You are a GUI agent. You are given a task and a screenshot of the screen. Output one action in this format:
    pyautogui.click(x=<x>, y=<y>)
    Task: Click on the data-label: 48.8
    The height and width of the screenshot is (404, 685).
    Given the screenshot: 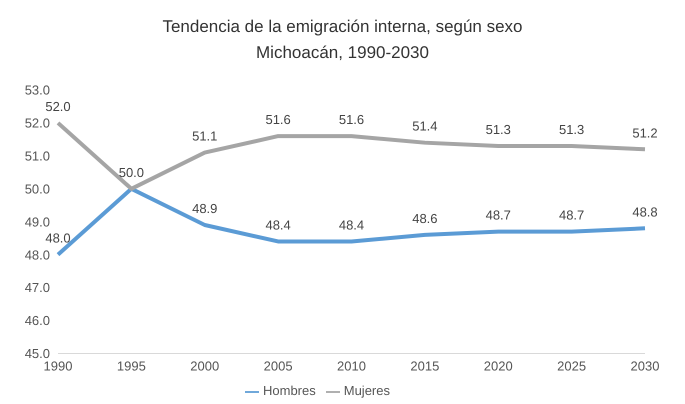 What is the action you would take?
    pyautogui.click(x=645, y=212)
    